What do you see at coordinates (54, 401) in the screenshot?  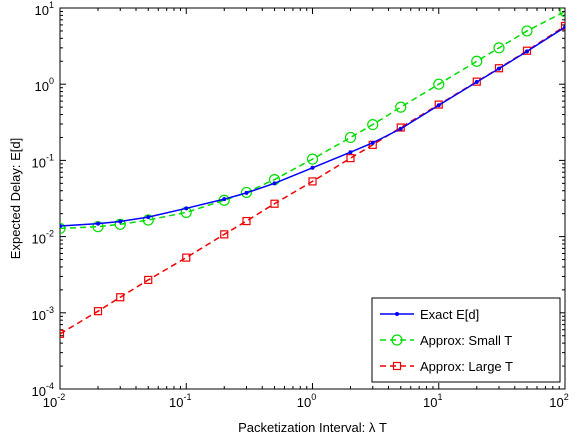 I see `x-tick-label: 10⁻²` at bounding box center [54, 401].